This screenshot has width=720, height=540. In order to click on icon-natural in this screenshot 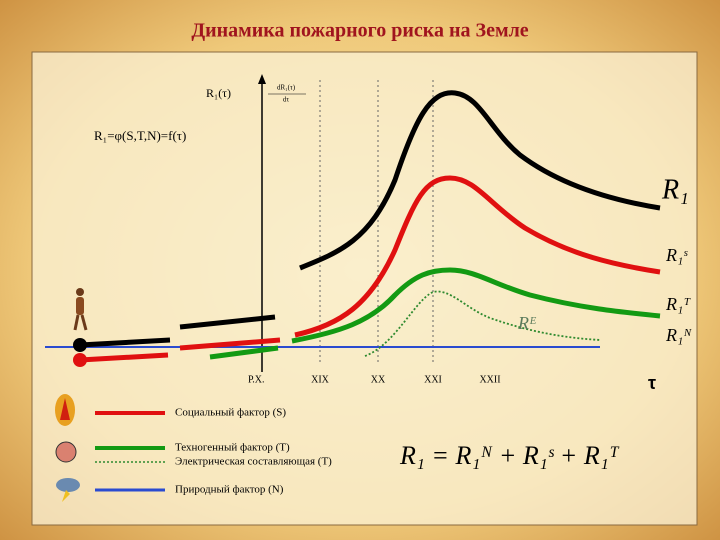, I will do `click(68, 490)`.